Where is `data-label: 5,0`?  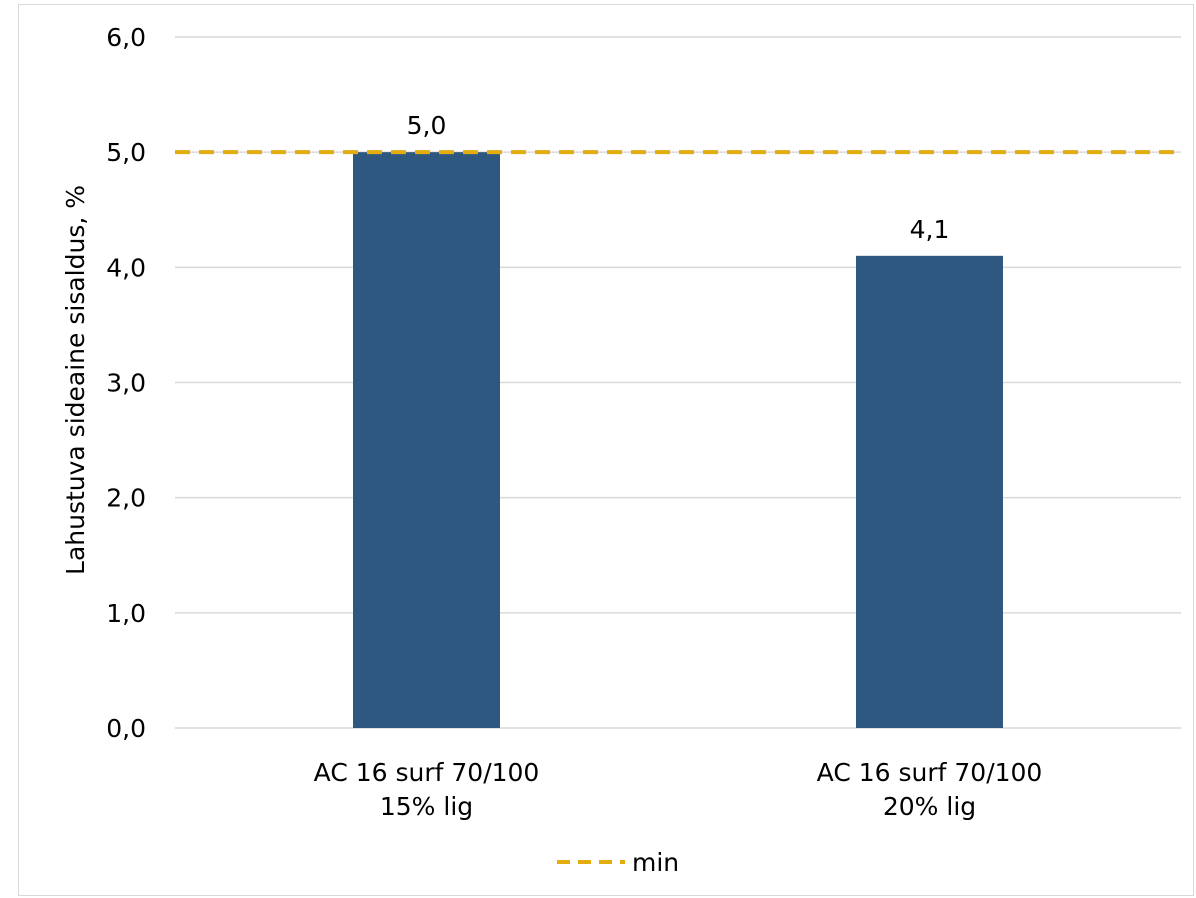
data-label: 5,0 is located at coordinates (427, 125).